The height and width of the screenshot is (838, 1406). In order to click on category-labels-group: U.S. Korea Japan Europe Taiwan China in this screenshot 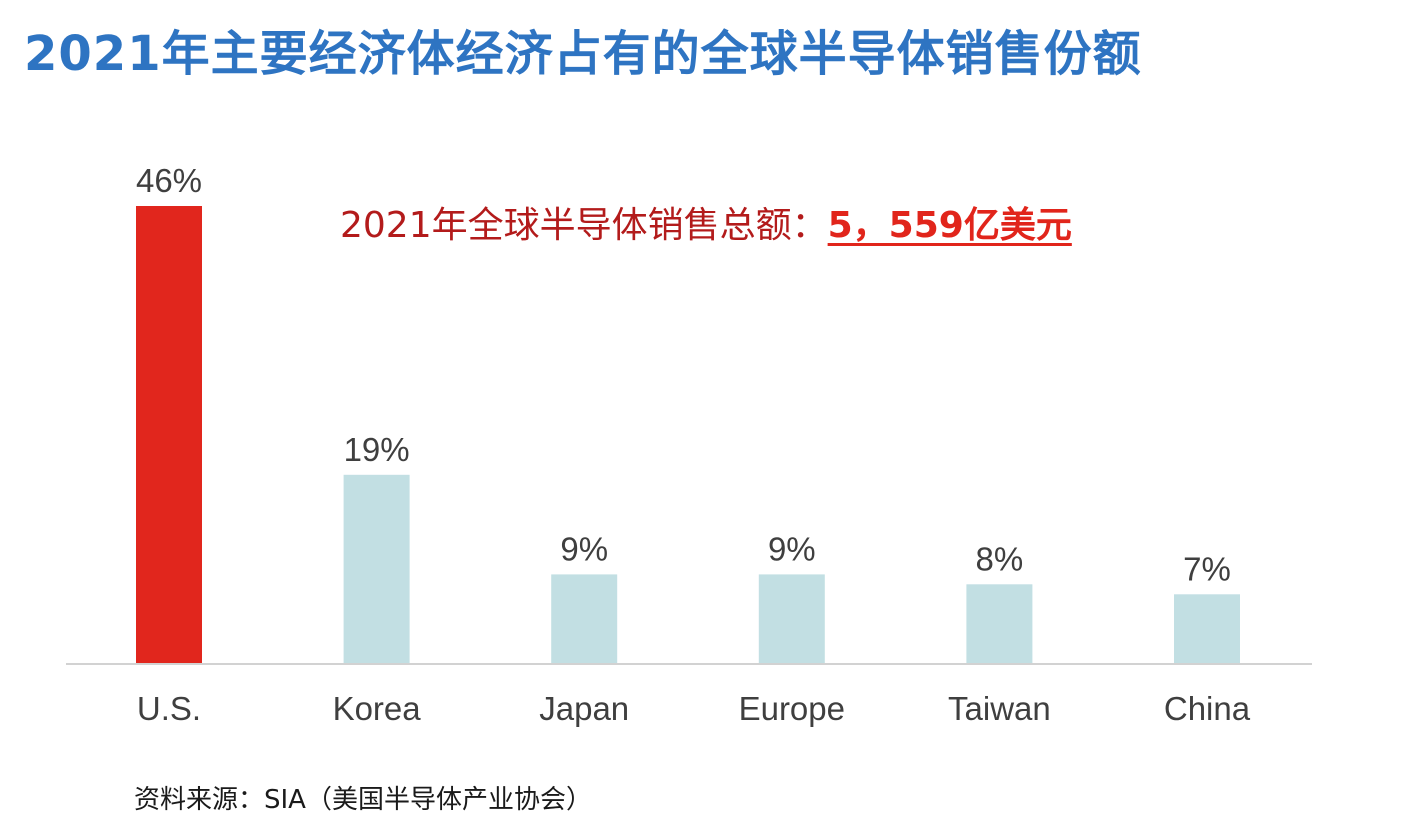, I will do `click(694, 708)`.